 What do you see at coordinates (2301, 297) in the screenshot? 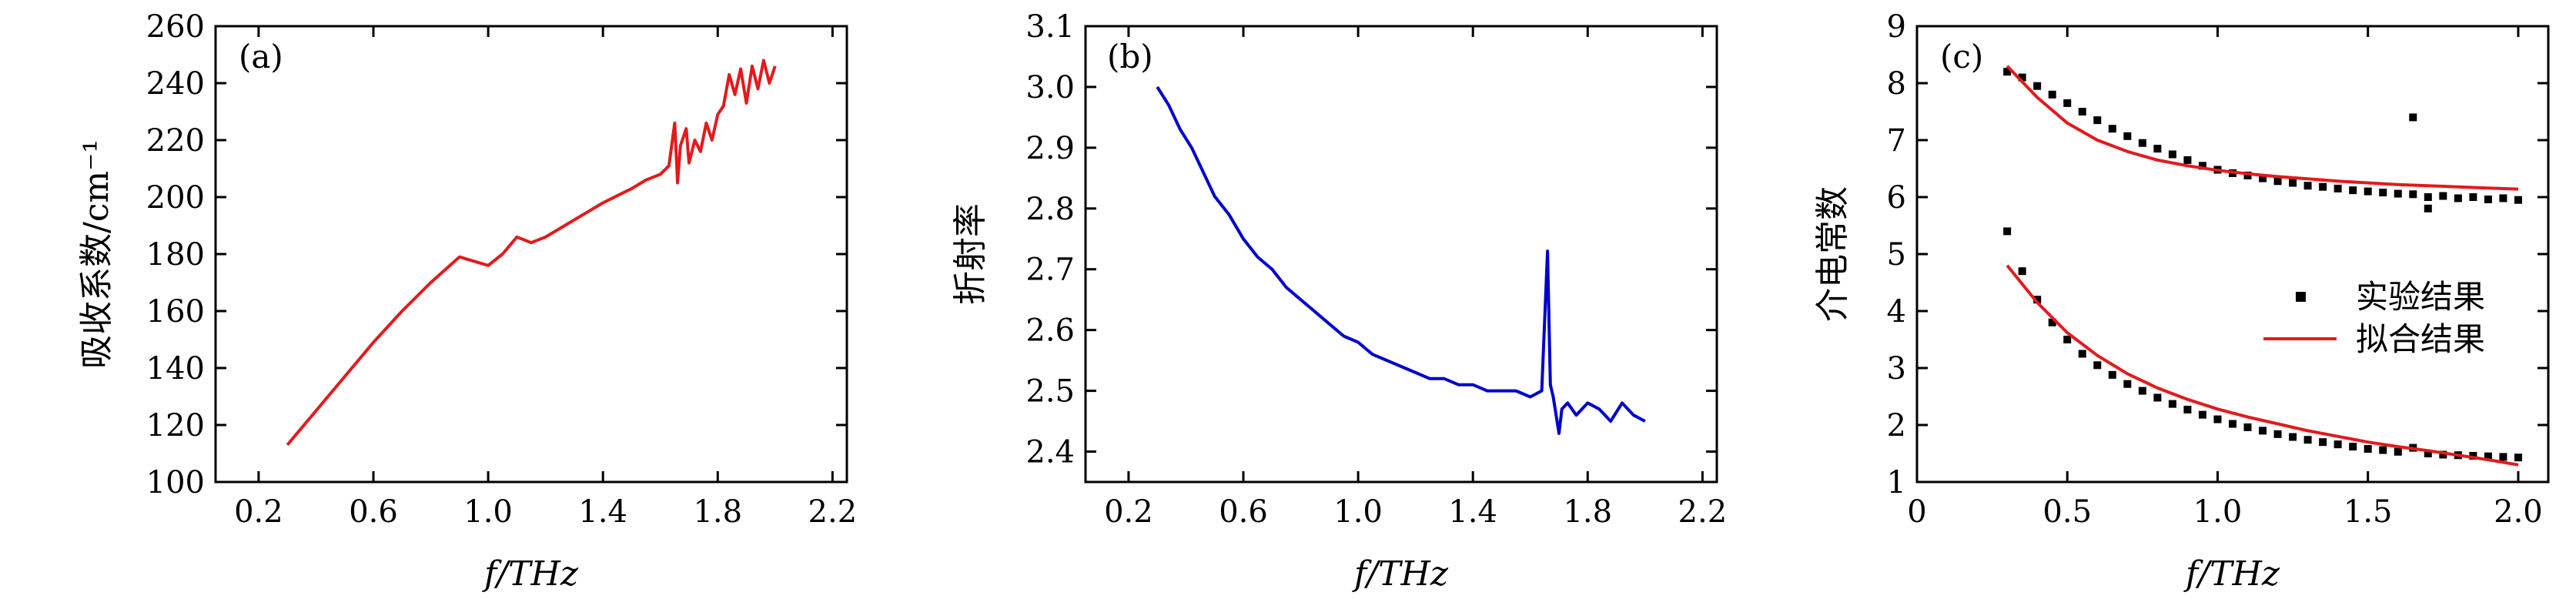
I see `legend-marker-square` at bounding box center [2301, 297].